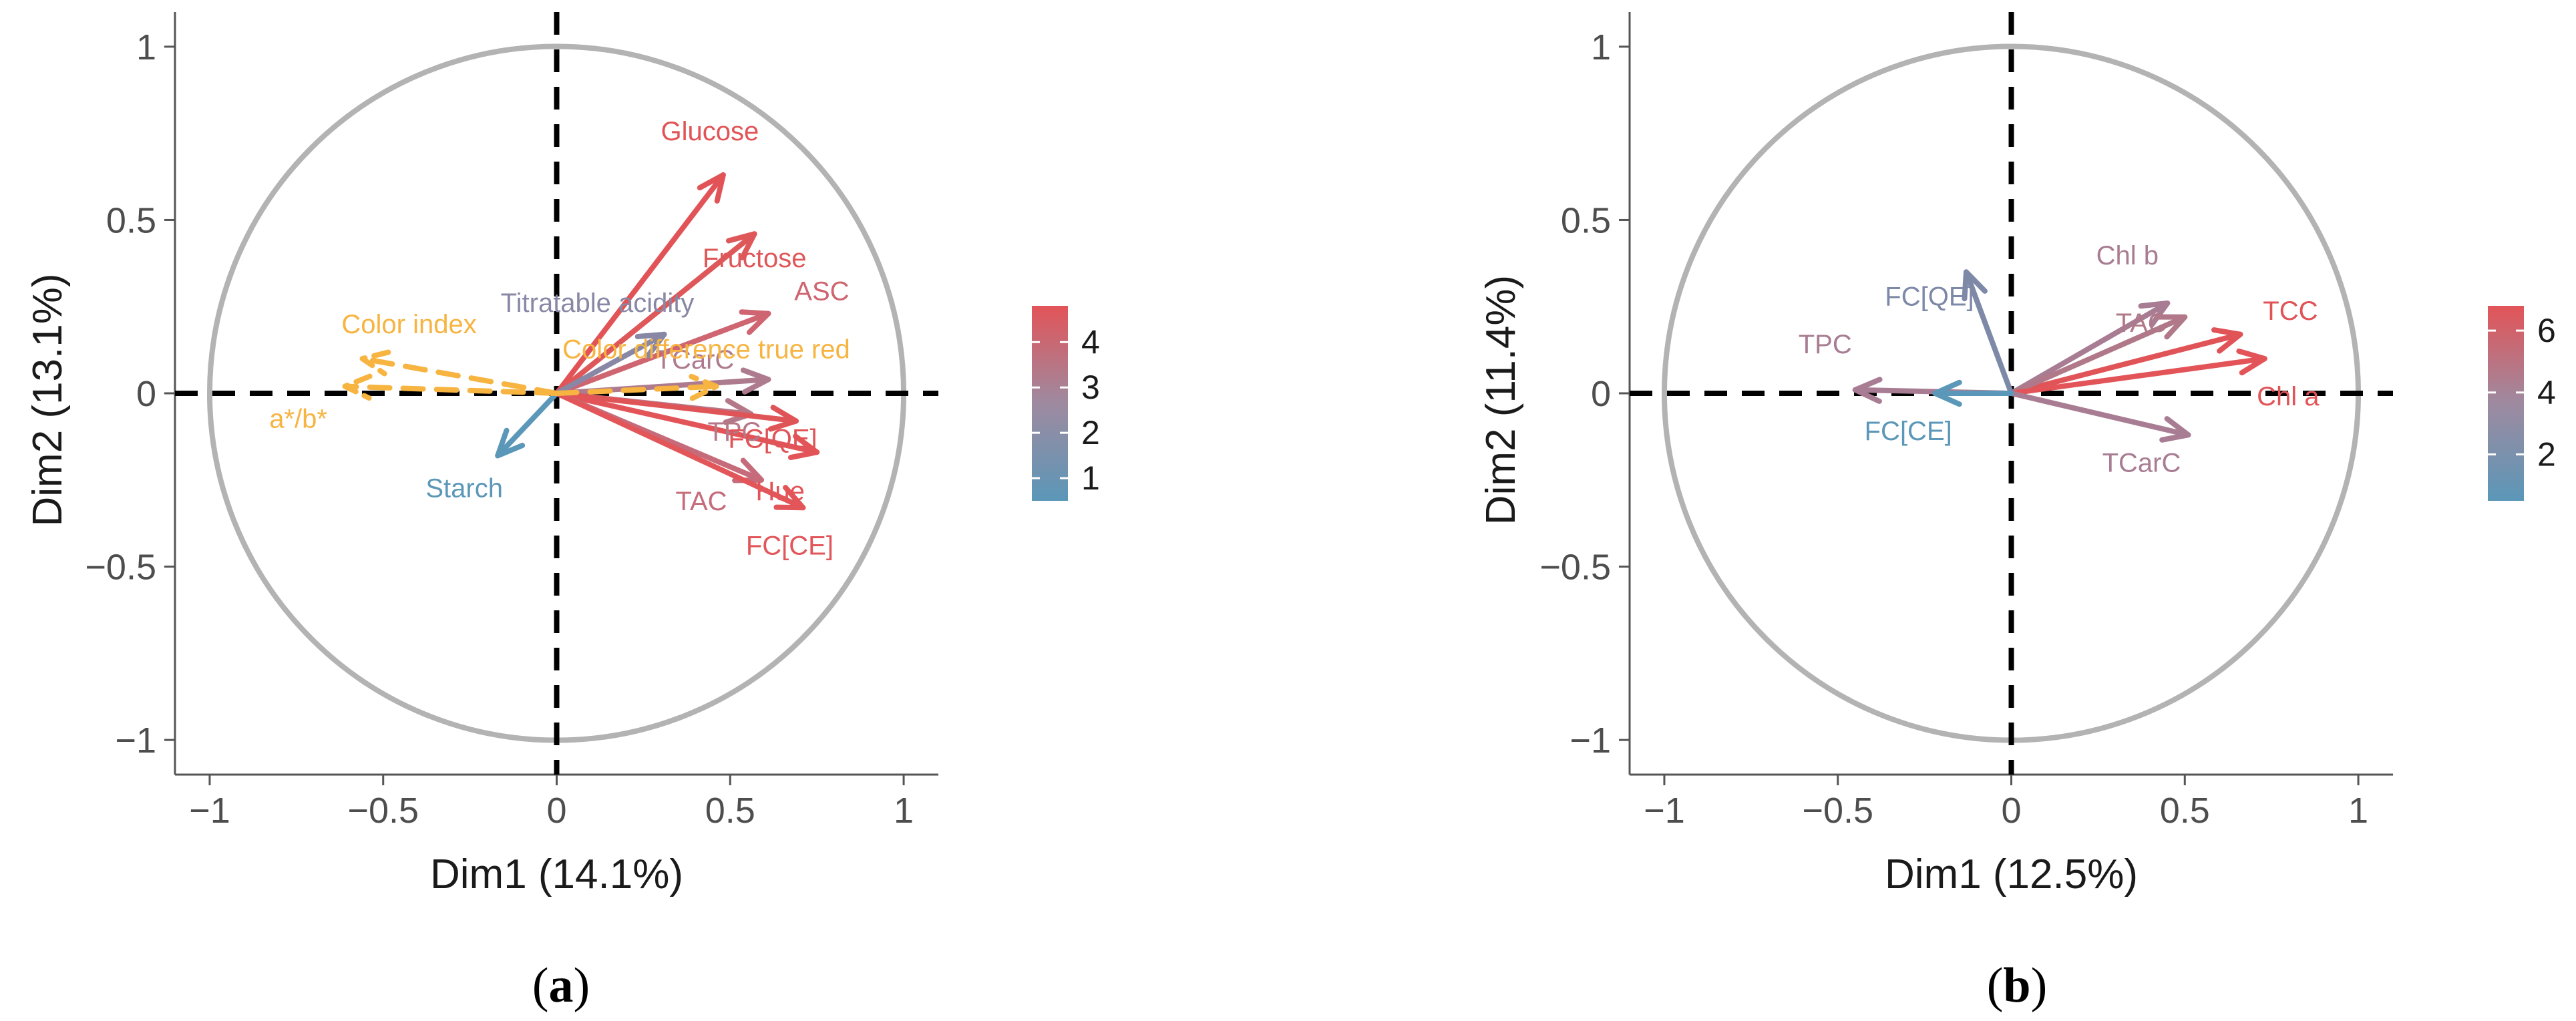 This screenshot has width=2576, height=1021. I want to click on variable-label: TCC, so click(2290, 311).